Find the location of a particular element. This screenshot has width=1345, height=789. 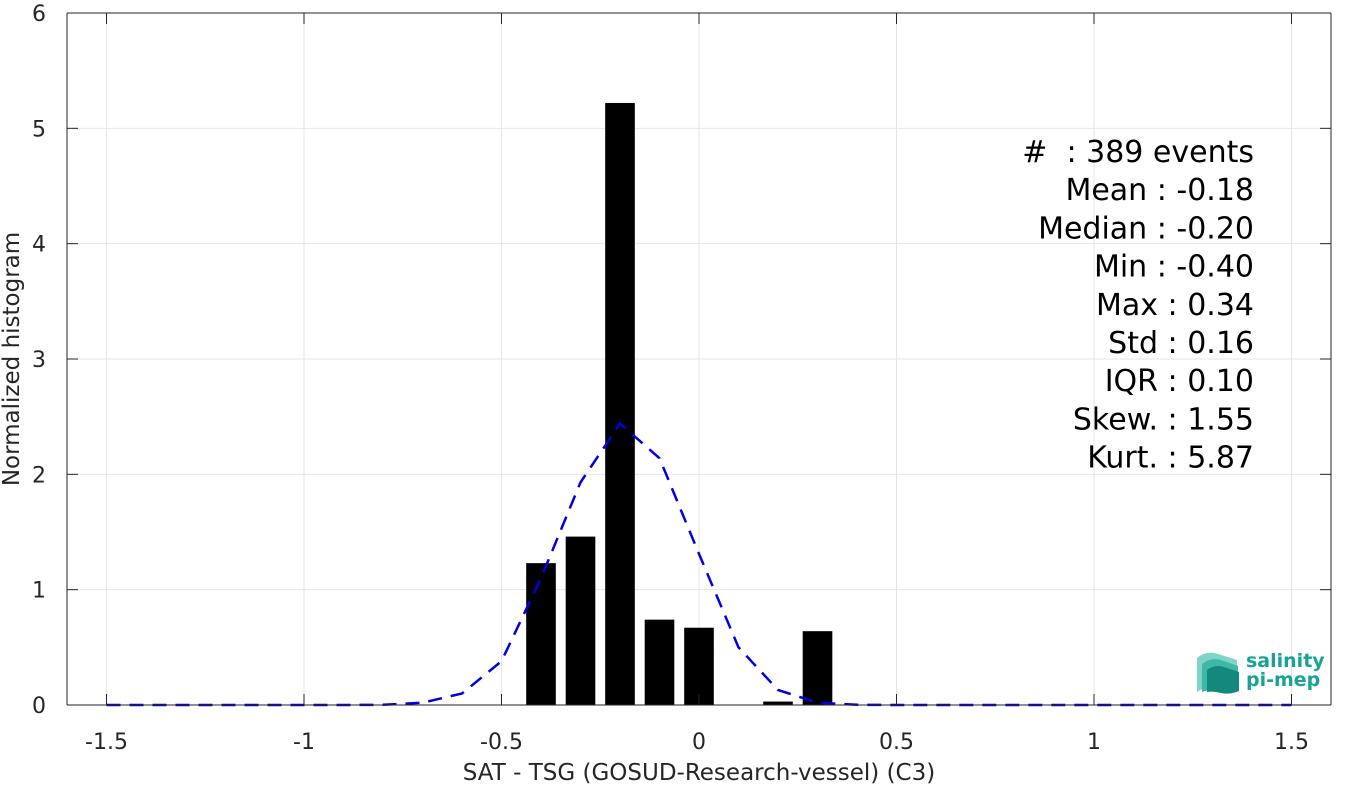

y-tick-label-4: 4 is located at coordinates (39, 245).